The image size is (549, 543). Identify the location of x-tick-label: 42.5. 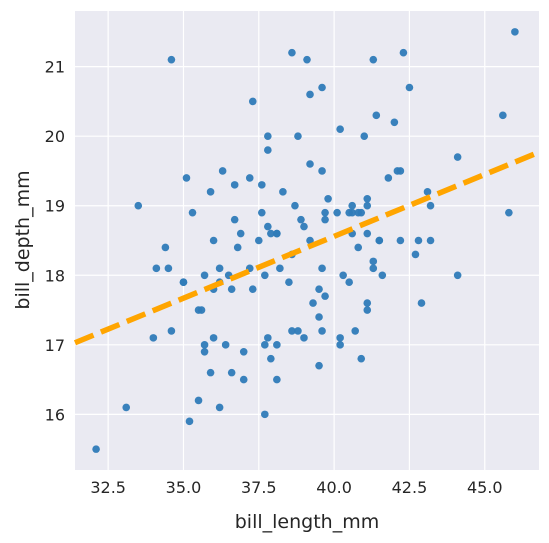
(410, 487).